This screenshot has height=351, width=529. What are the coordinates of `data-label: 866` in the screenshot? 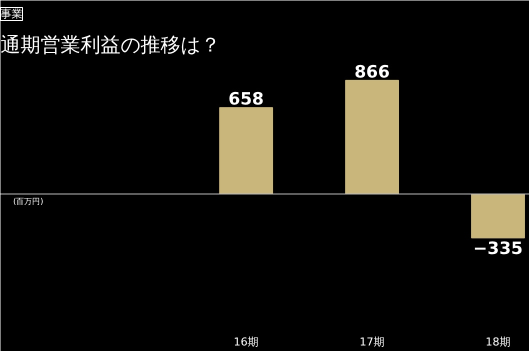 It's located at (372, 72).